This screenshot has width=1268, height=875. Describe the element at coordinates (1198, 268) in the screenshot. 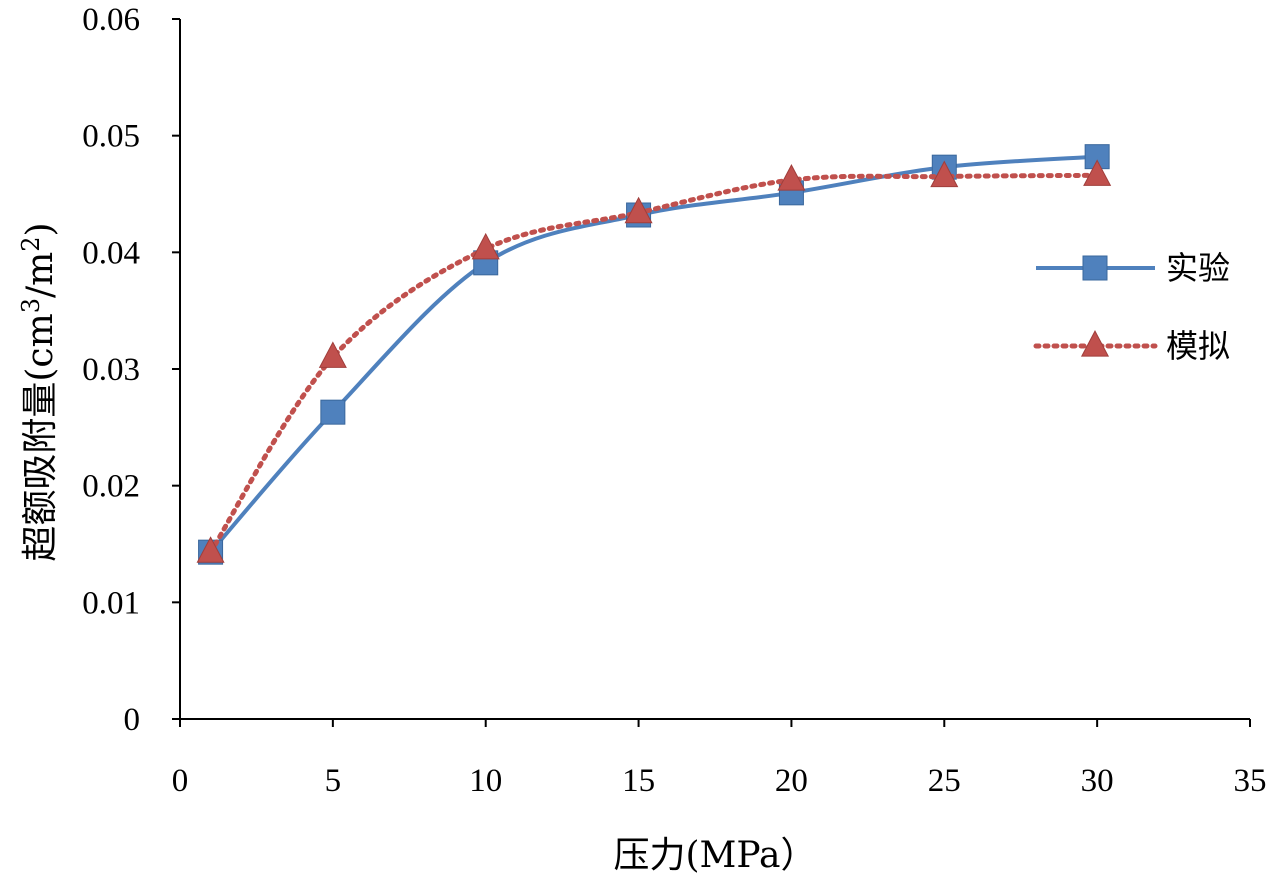

I see `legend-label: 实验` at that location.